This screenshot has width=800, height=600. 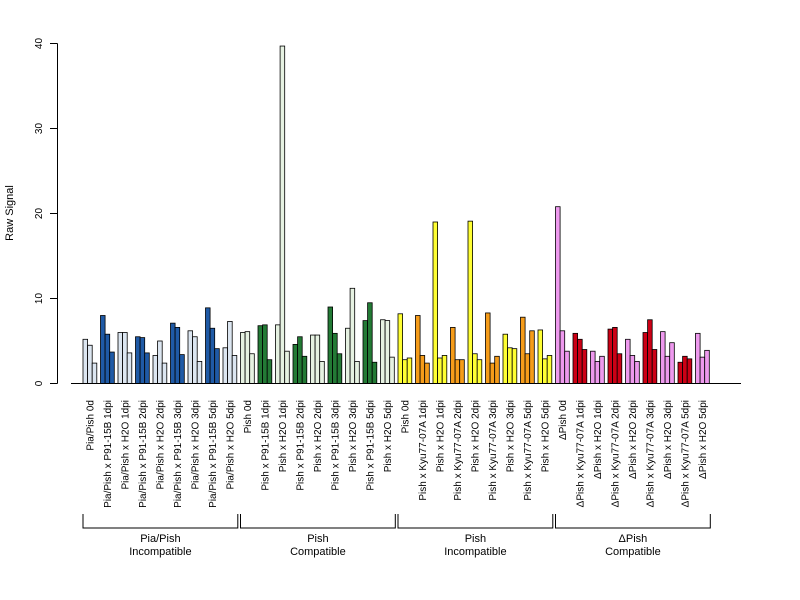 I want to click on y-axis: 0 10 20 30 40, so click(x=46, y=212).